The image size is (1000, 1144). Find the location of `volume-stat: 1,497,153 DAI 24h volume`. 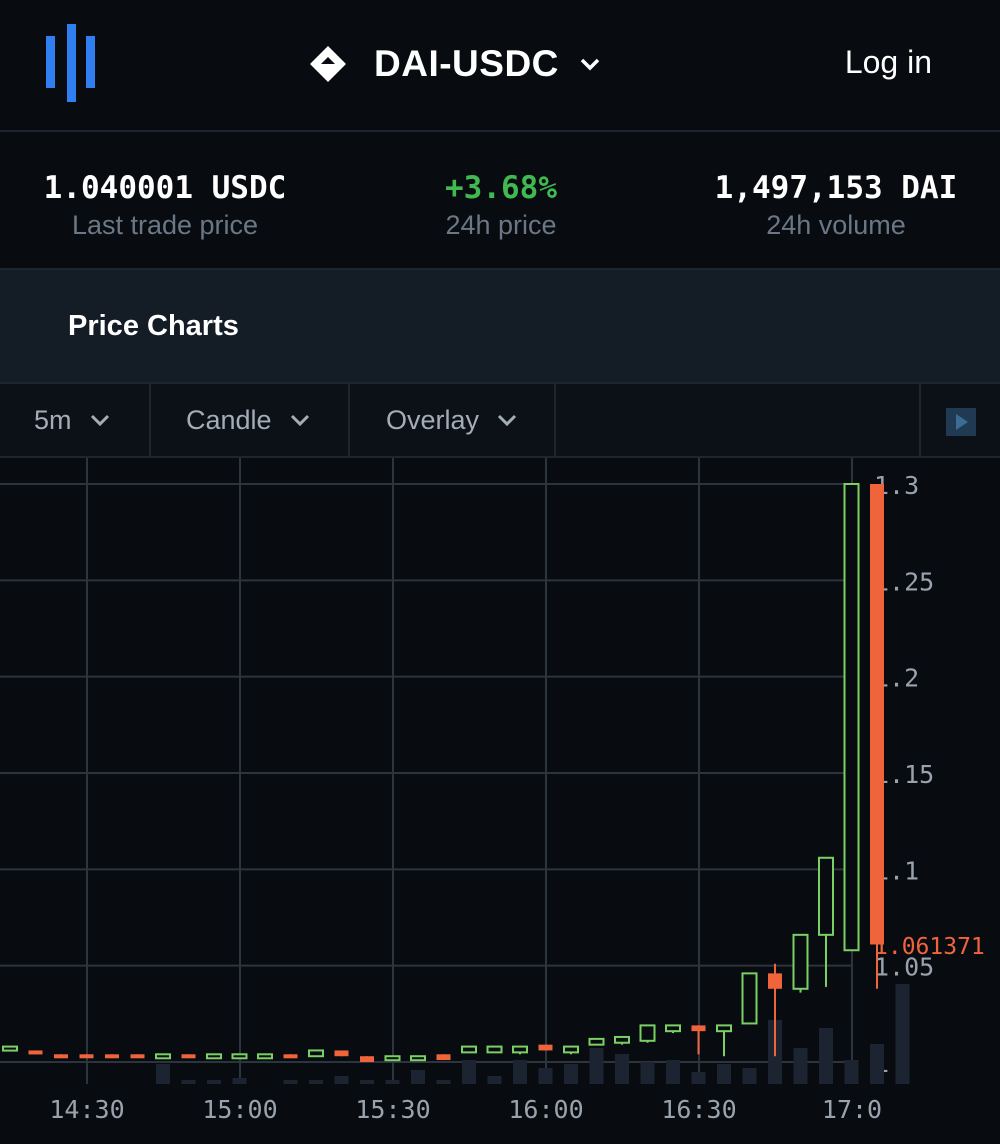

volume-stat: 1,497,153 DAI 24h volume is located at coordinates (836, 205).